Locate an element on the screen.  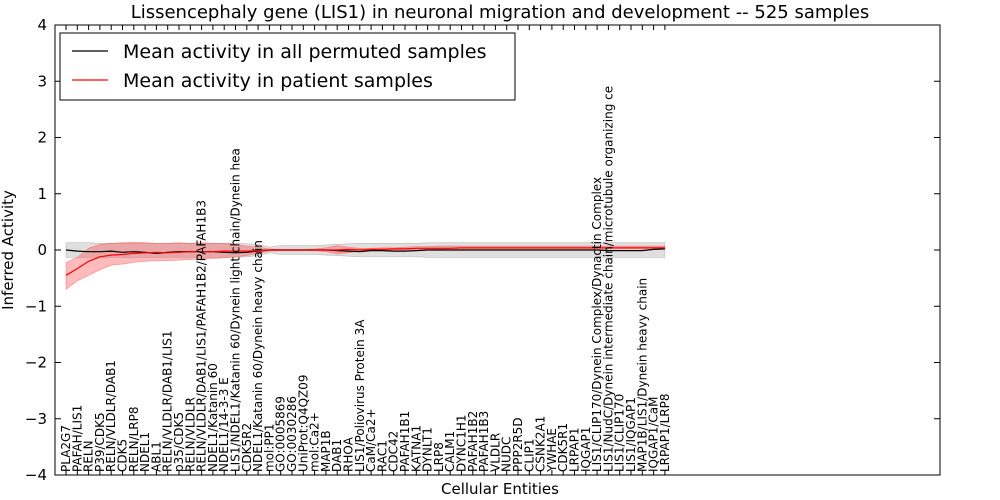
x-tick-label: RELN/VLDLR/DAB1/LIS1 is located at coordinates (168, 401).